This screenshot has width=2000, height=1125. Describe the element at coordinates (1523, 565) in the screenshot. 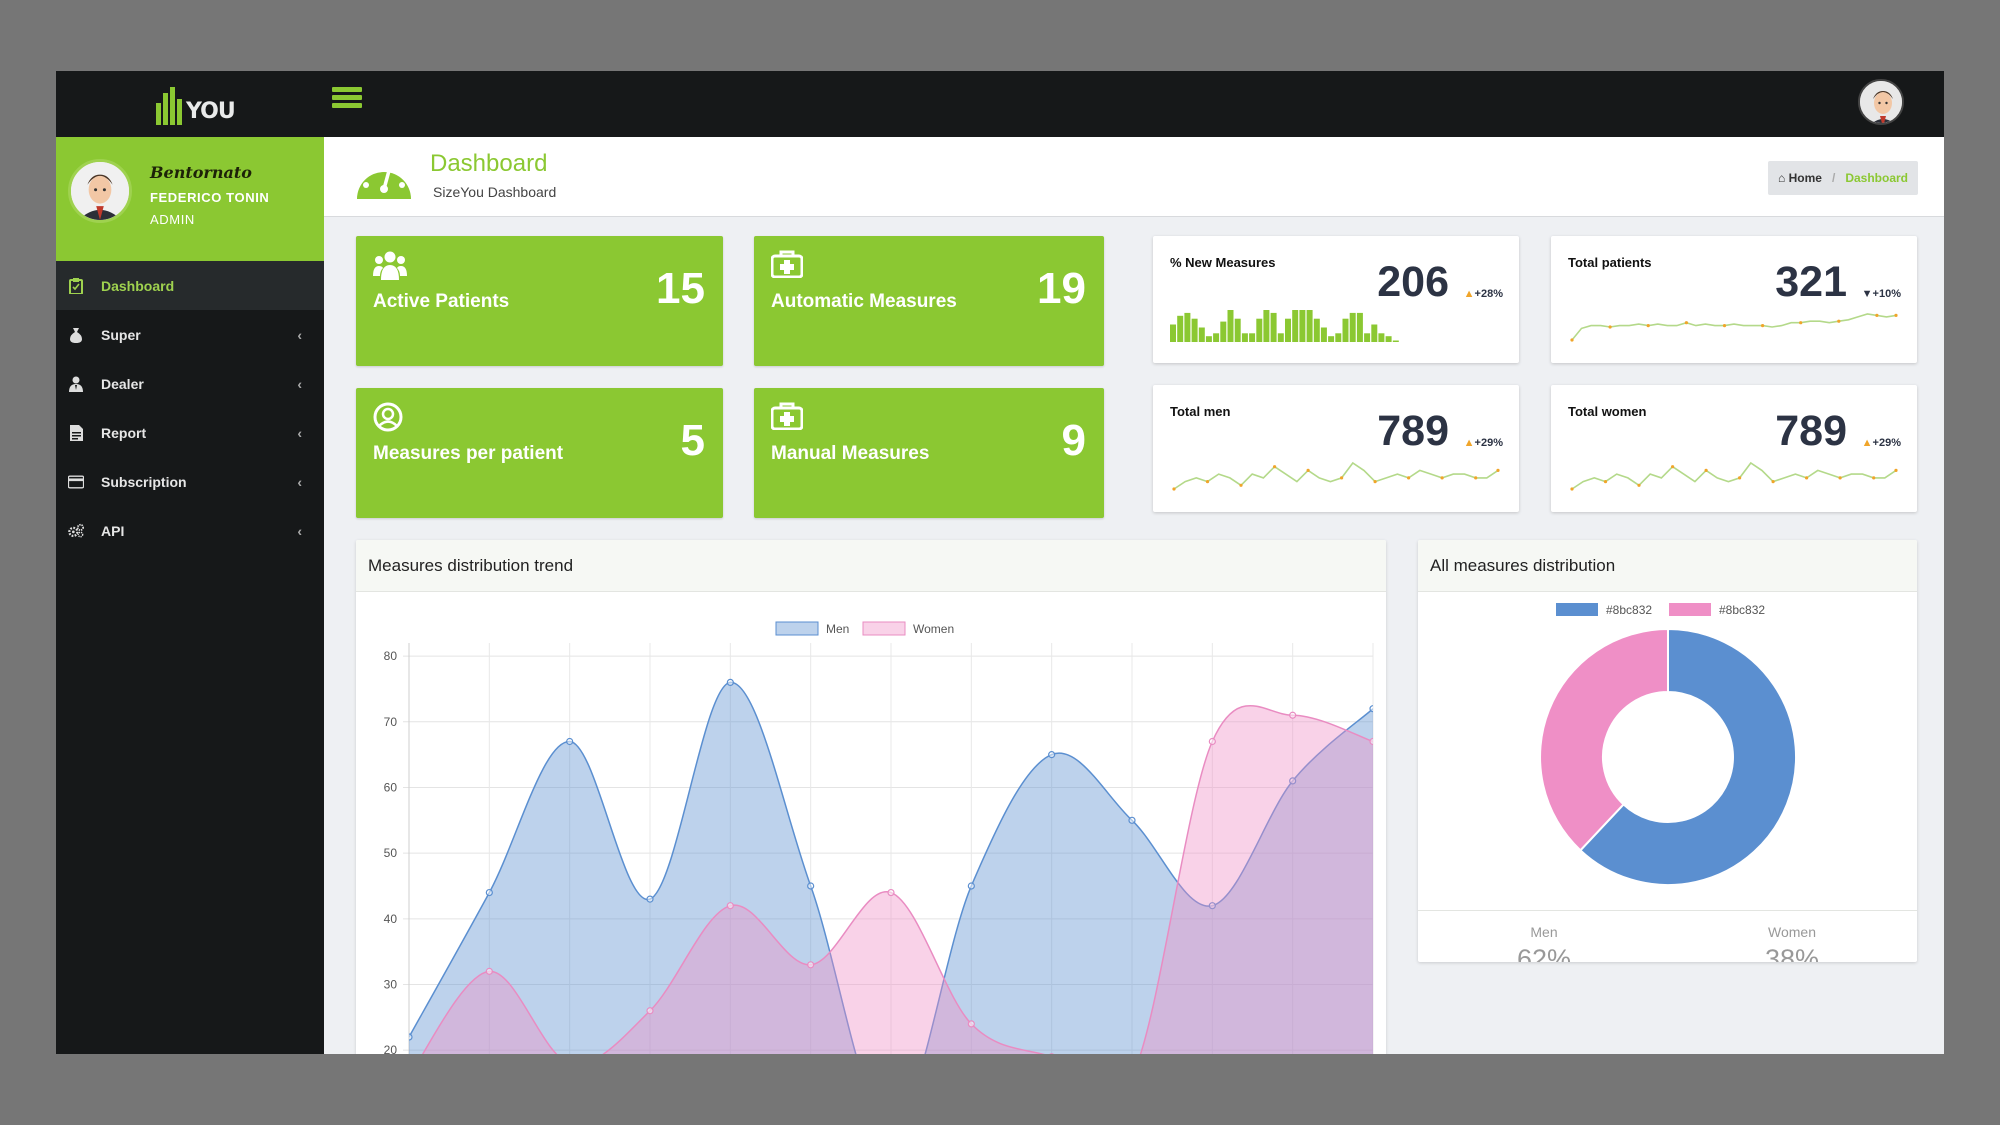

I see `panel-title: All measures distribution` at that location.